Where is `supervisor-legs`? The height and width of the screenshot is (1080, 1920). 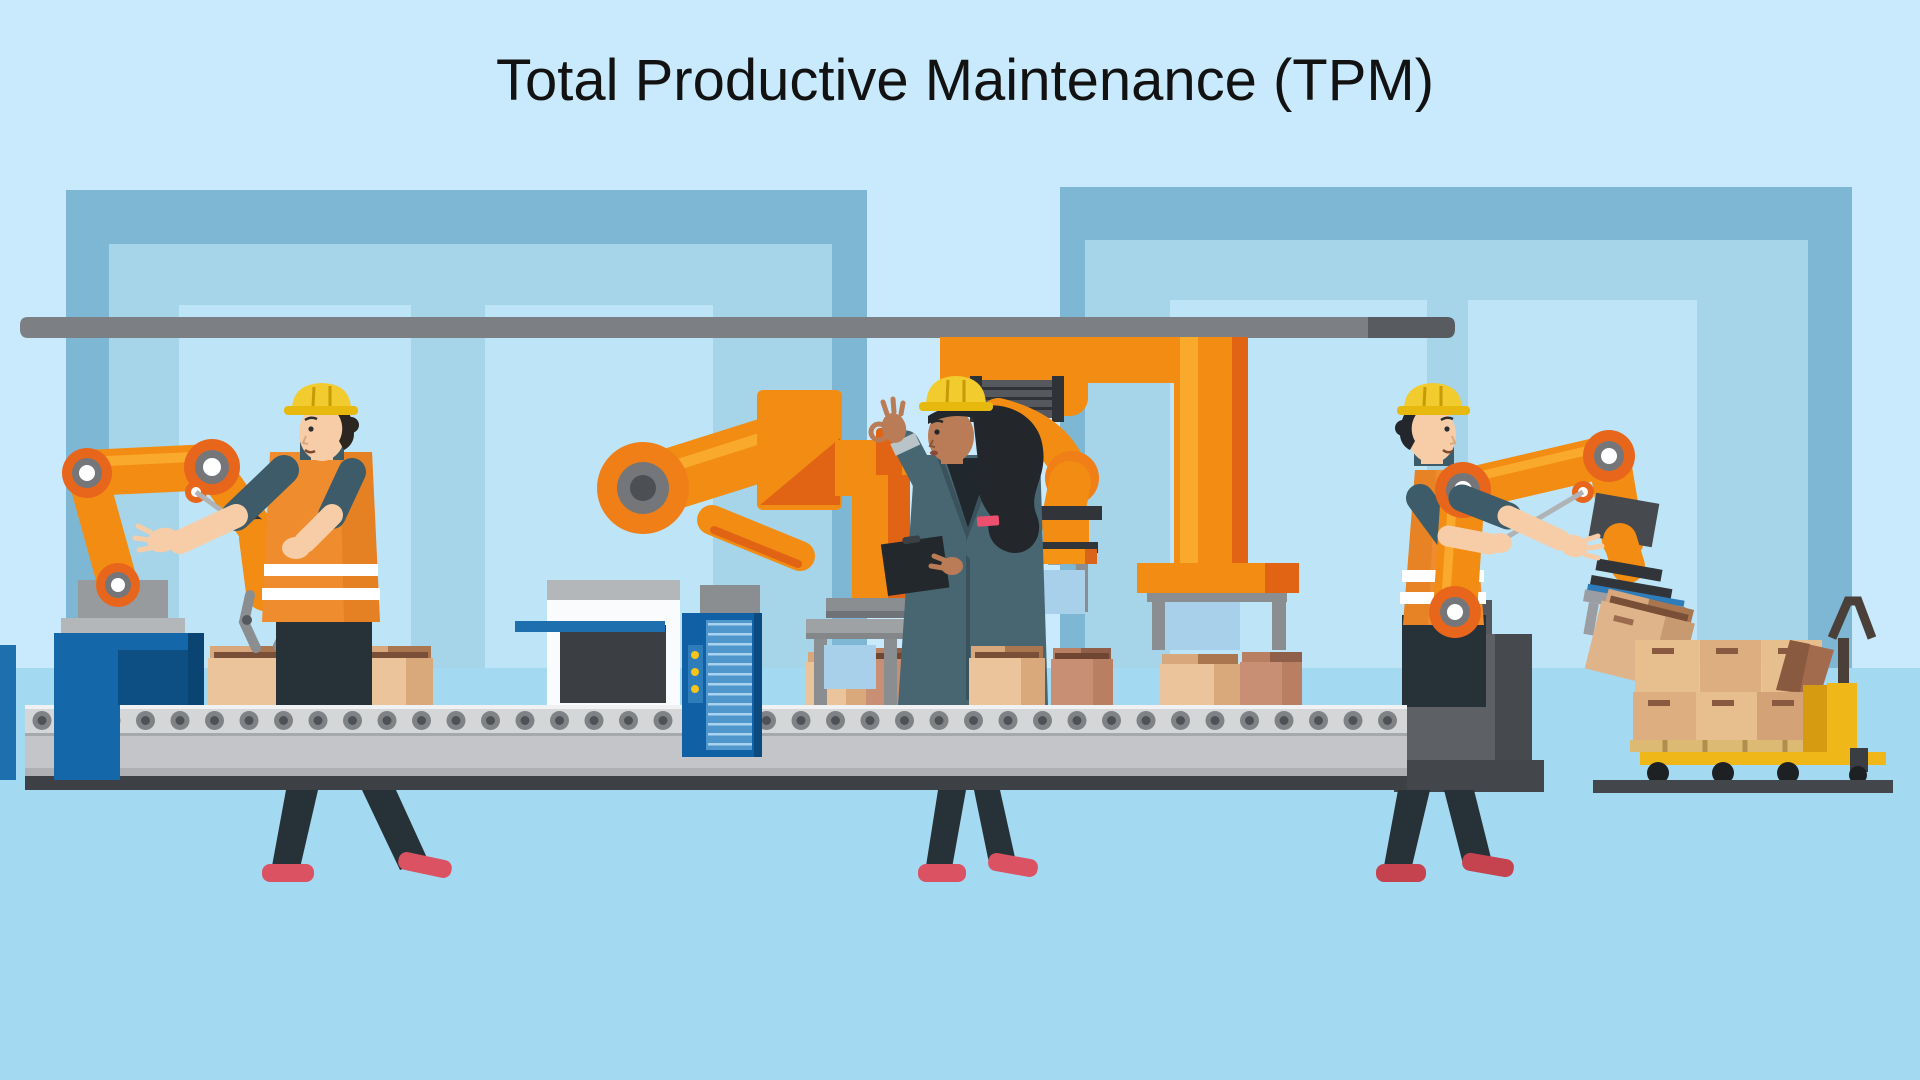
supervisor-legs is located at coordinates (978, 836).